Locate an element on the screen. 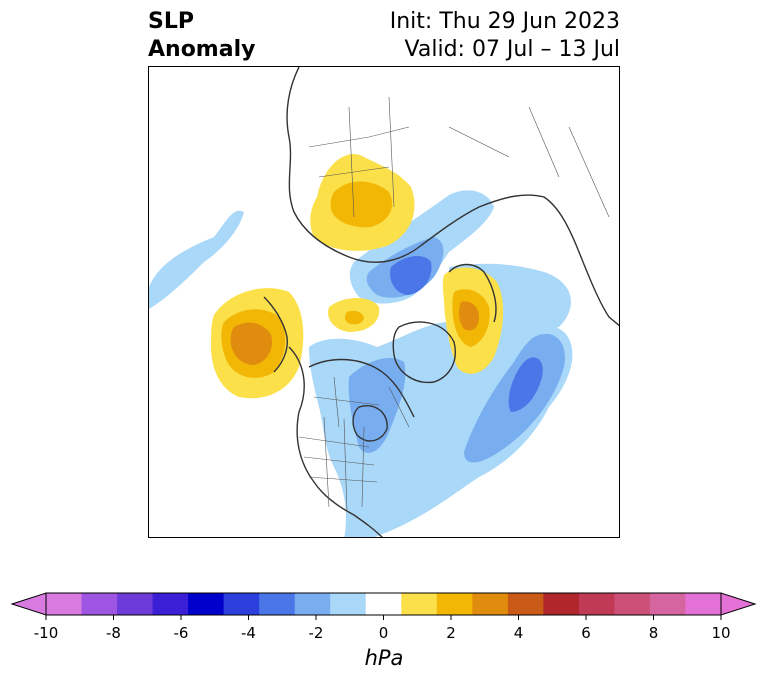 This screenshot has height=684, width=768. colorbar-tick-label: -2 is located at coordinates (316, 633).